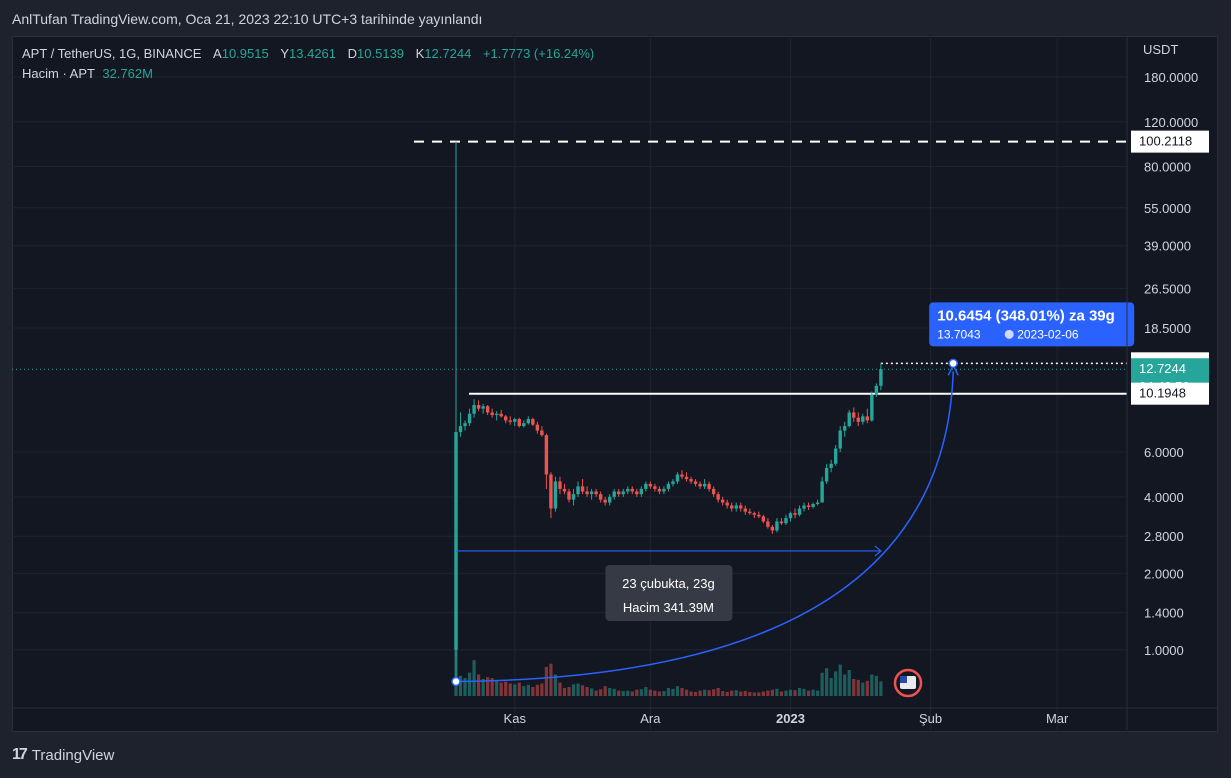  I want to click on tradingview-brand-text: TradingView, so click(73, 755).